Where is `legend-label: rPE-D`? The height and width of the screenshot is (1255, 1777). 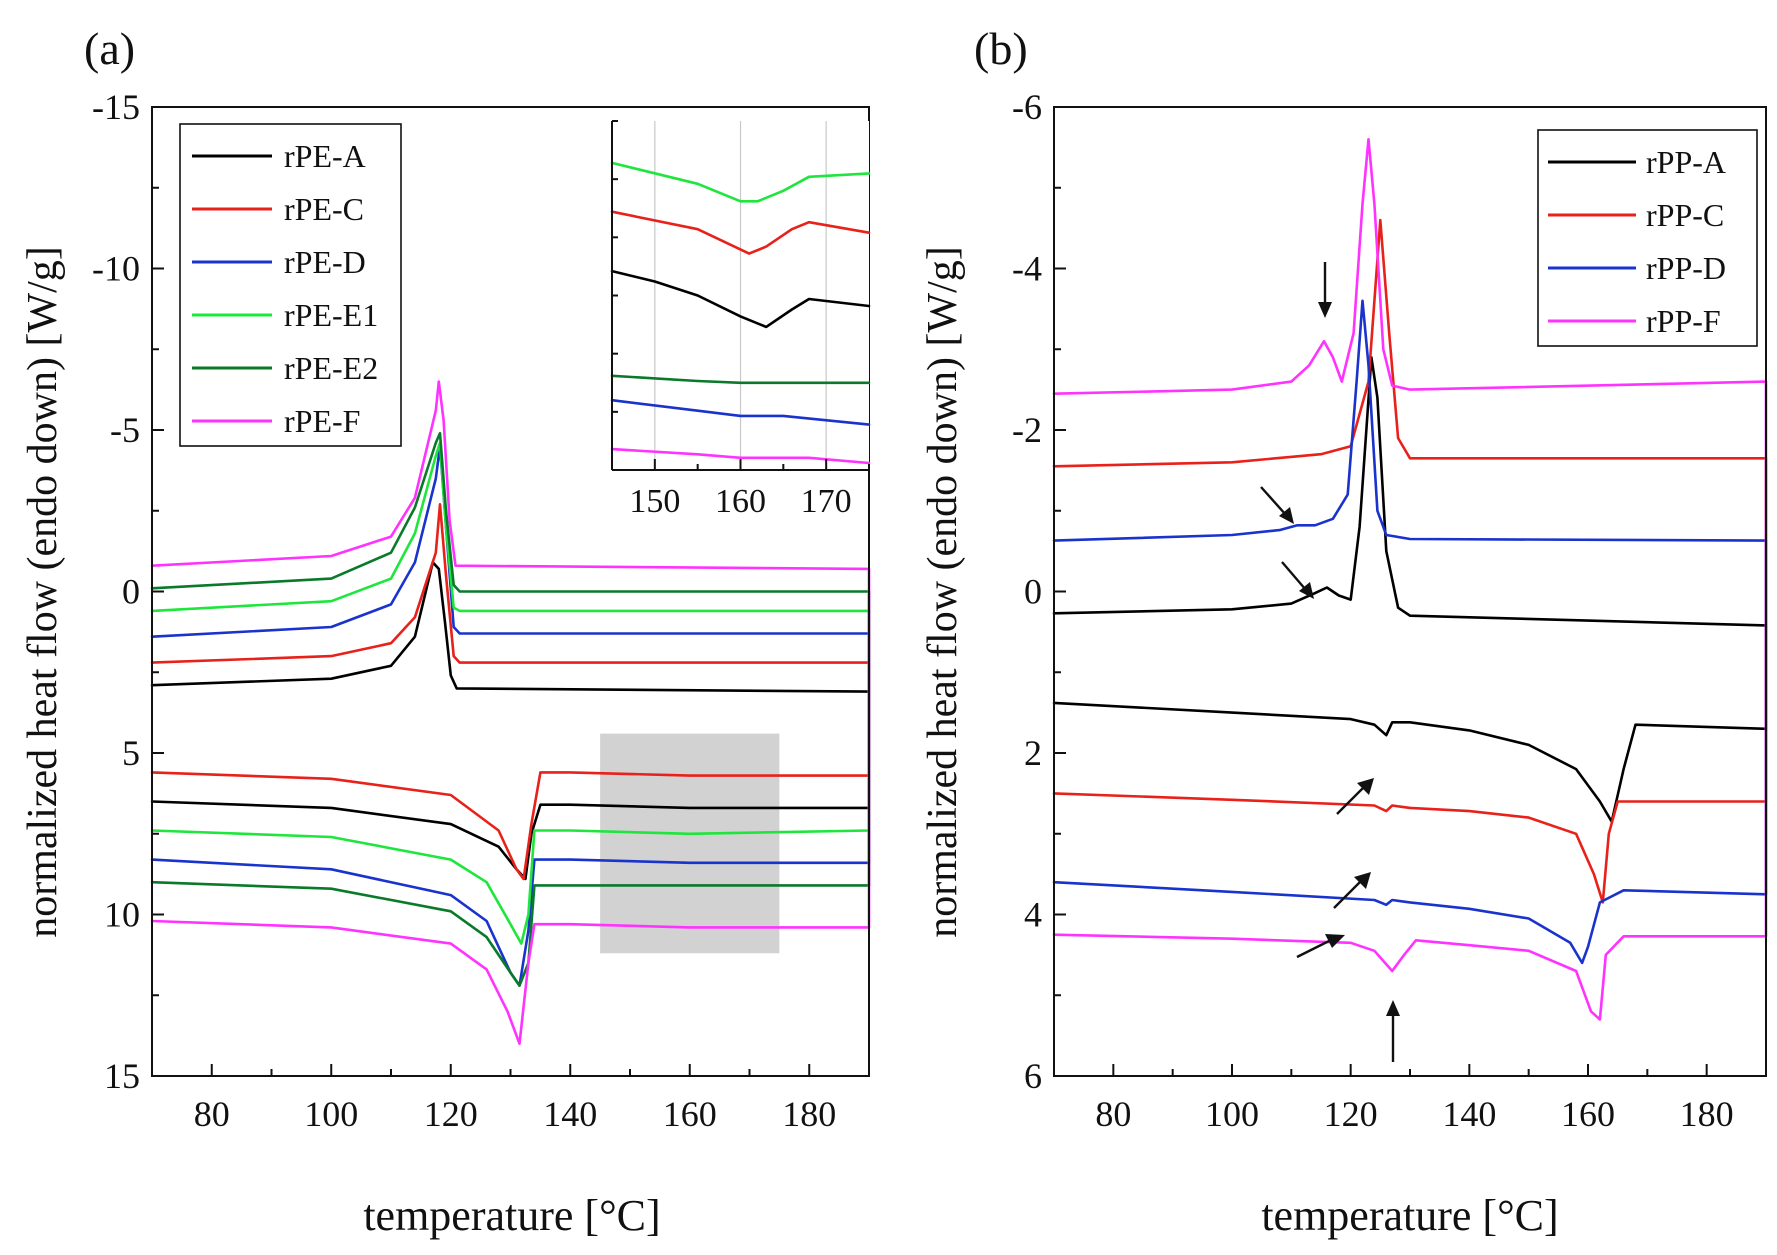
legend-label: rPE-D is located at coordinates (325, 262).